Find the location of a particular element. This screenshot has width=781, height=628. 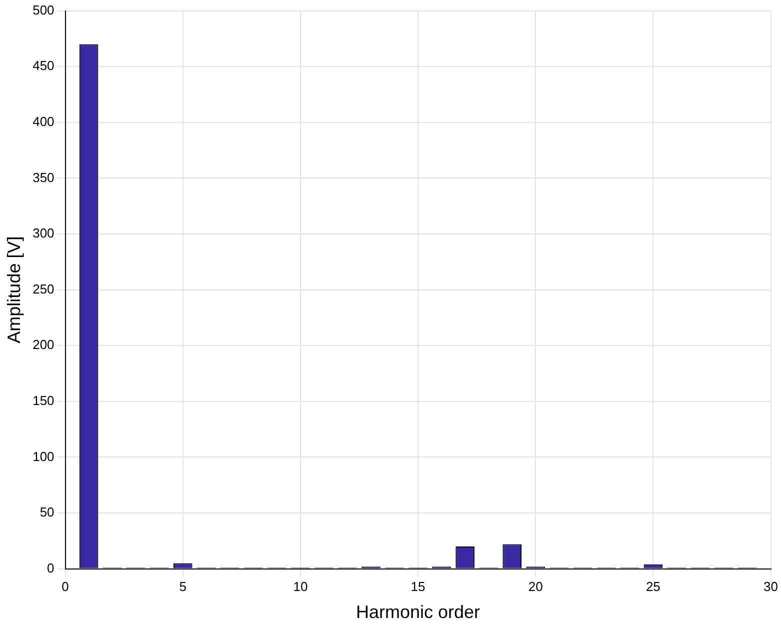

y-tick-label: 0 is located at coordinates (50, 568).